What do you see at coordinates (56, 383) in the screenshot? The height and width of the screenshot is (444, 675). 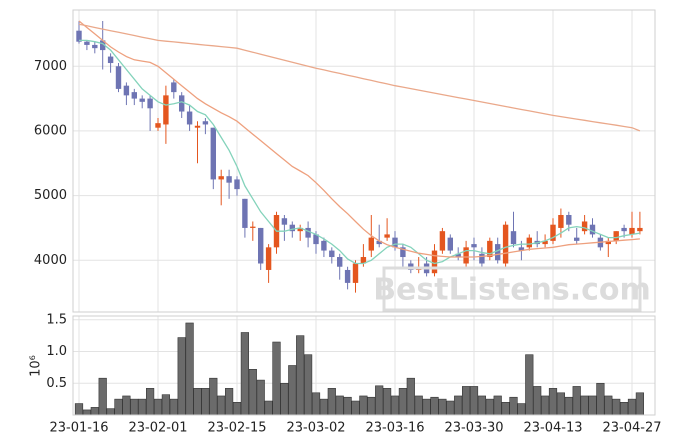 I see `volume-tick-label: 0.5` at bounding box center [56, 383].